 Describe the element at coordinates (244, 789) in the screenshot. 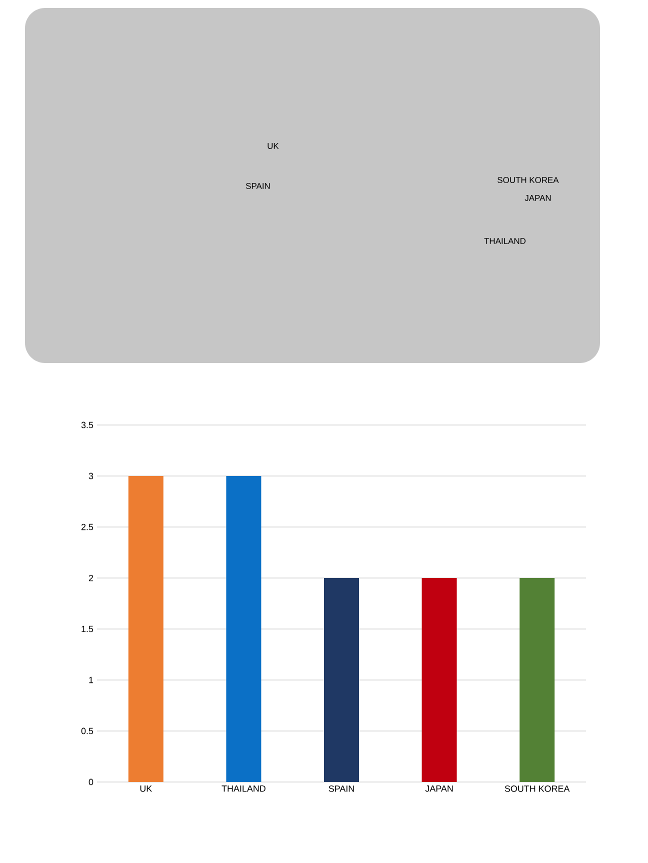

I see `x-tick-label: THAILAND` at that location.